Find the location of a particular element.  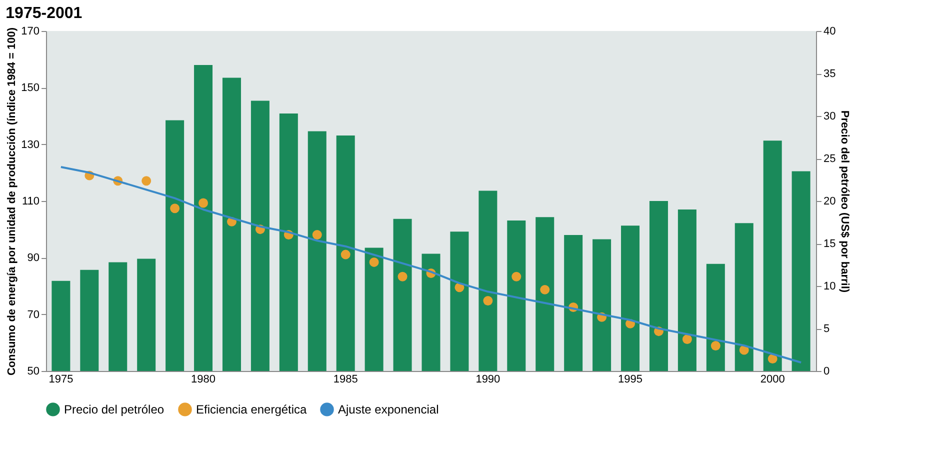

y2-tick-label: 35 is located at coordinates (830, 74).